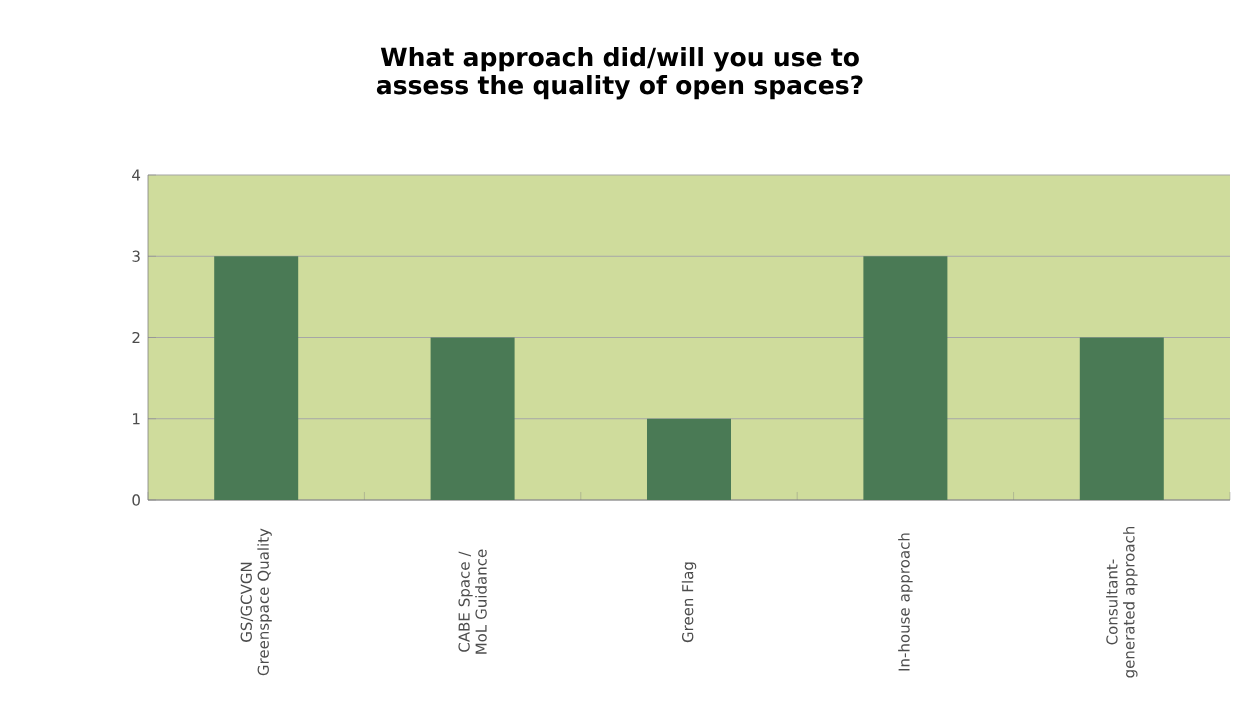 Image resolution: width=1260 pixels, height=716 pixels. What do you see at coordinates (472, 601) in the screenshot?
I see `x-tick-label: CABE Space / MoL Guidance` at bounding box center [472, 601].